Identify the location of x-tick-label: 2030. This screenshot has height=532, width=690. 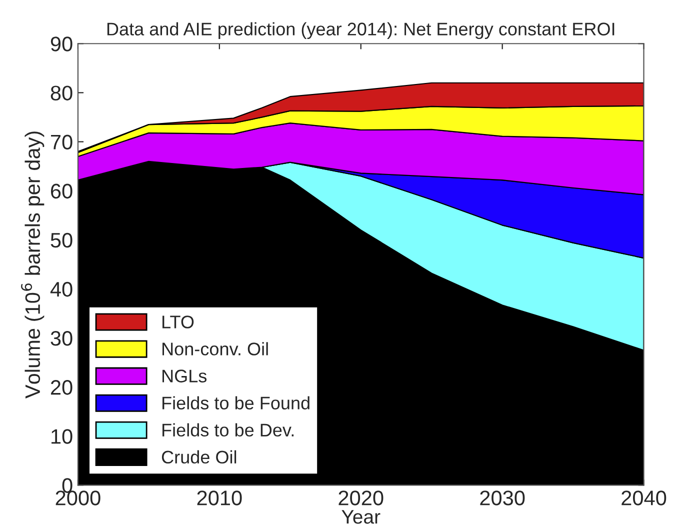
(502, 498).